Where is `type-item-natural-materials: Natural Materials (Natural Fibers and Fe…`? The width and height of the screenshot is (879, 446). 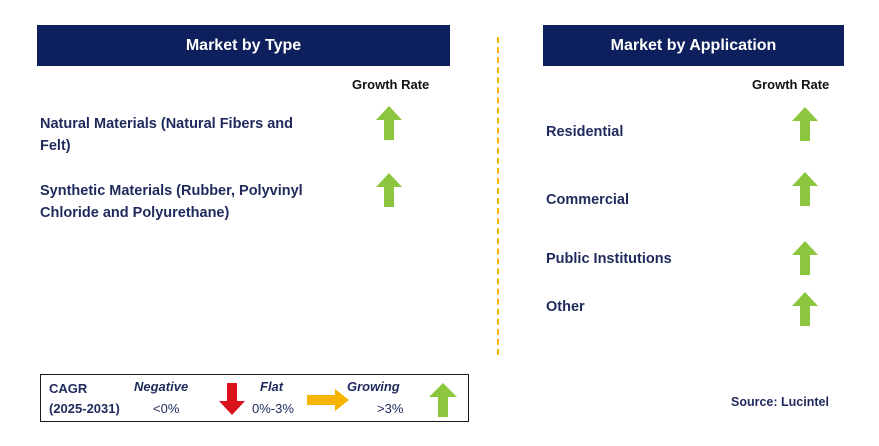
type-item-natural-materials: Natural Materials (Natural Fibers and Fe… is located at coordinates (190, 135).